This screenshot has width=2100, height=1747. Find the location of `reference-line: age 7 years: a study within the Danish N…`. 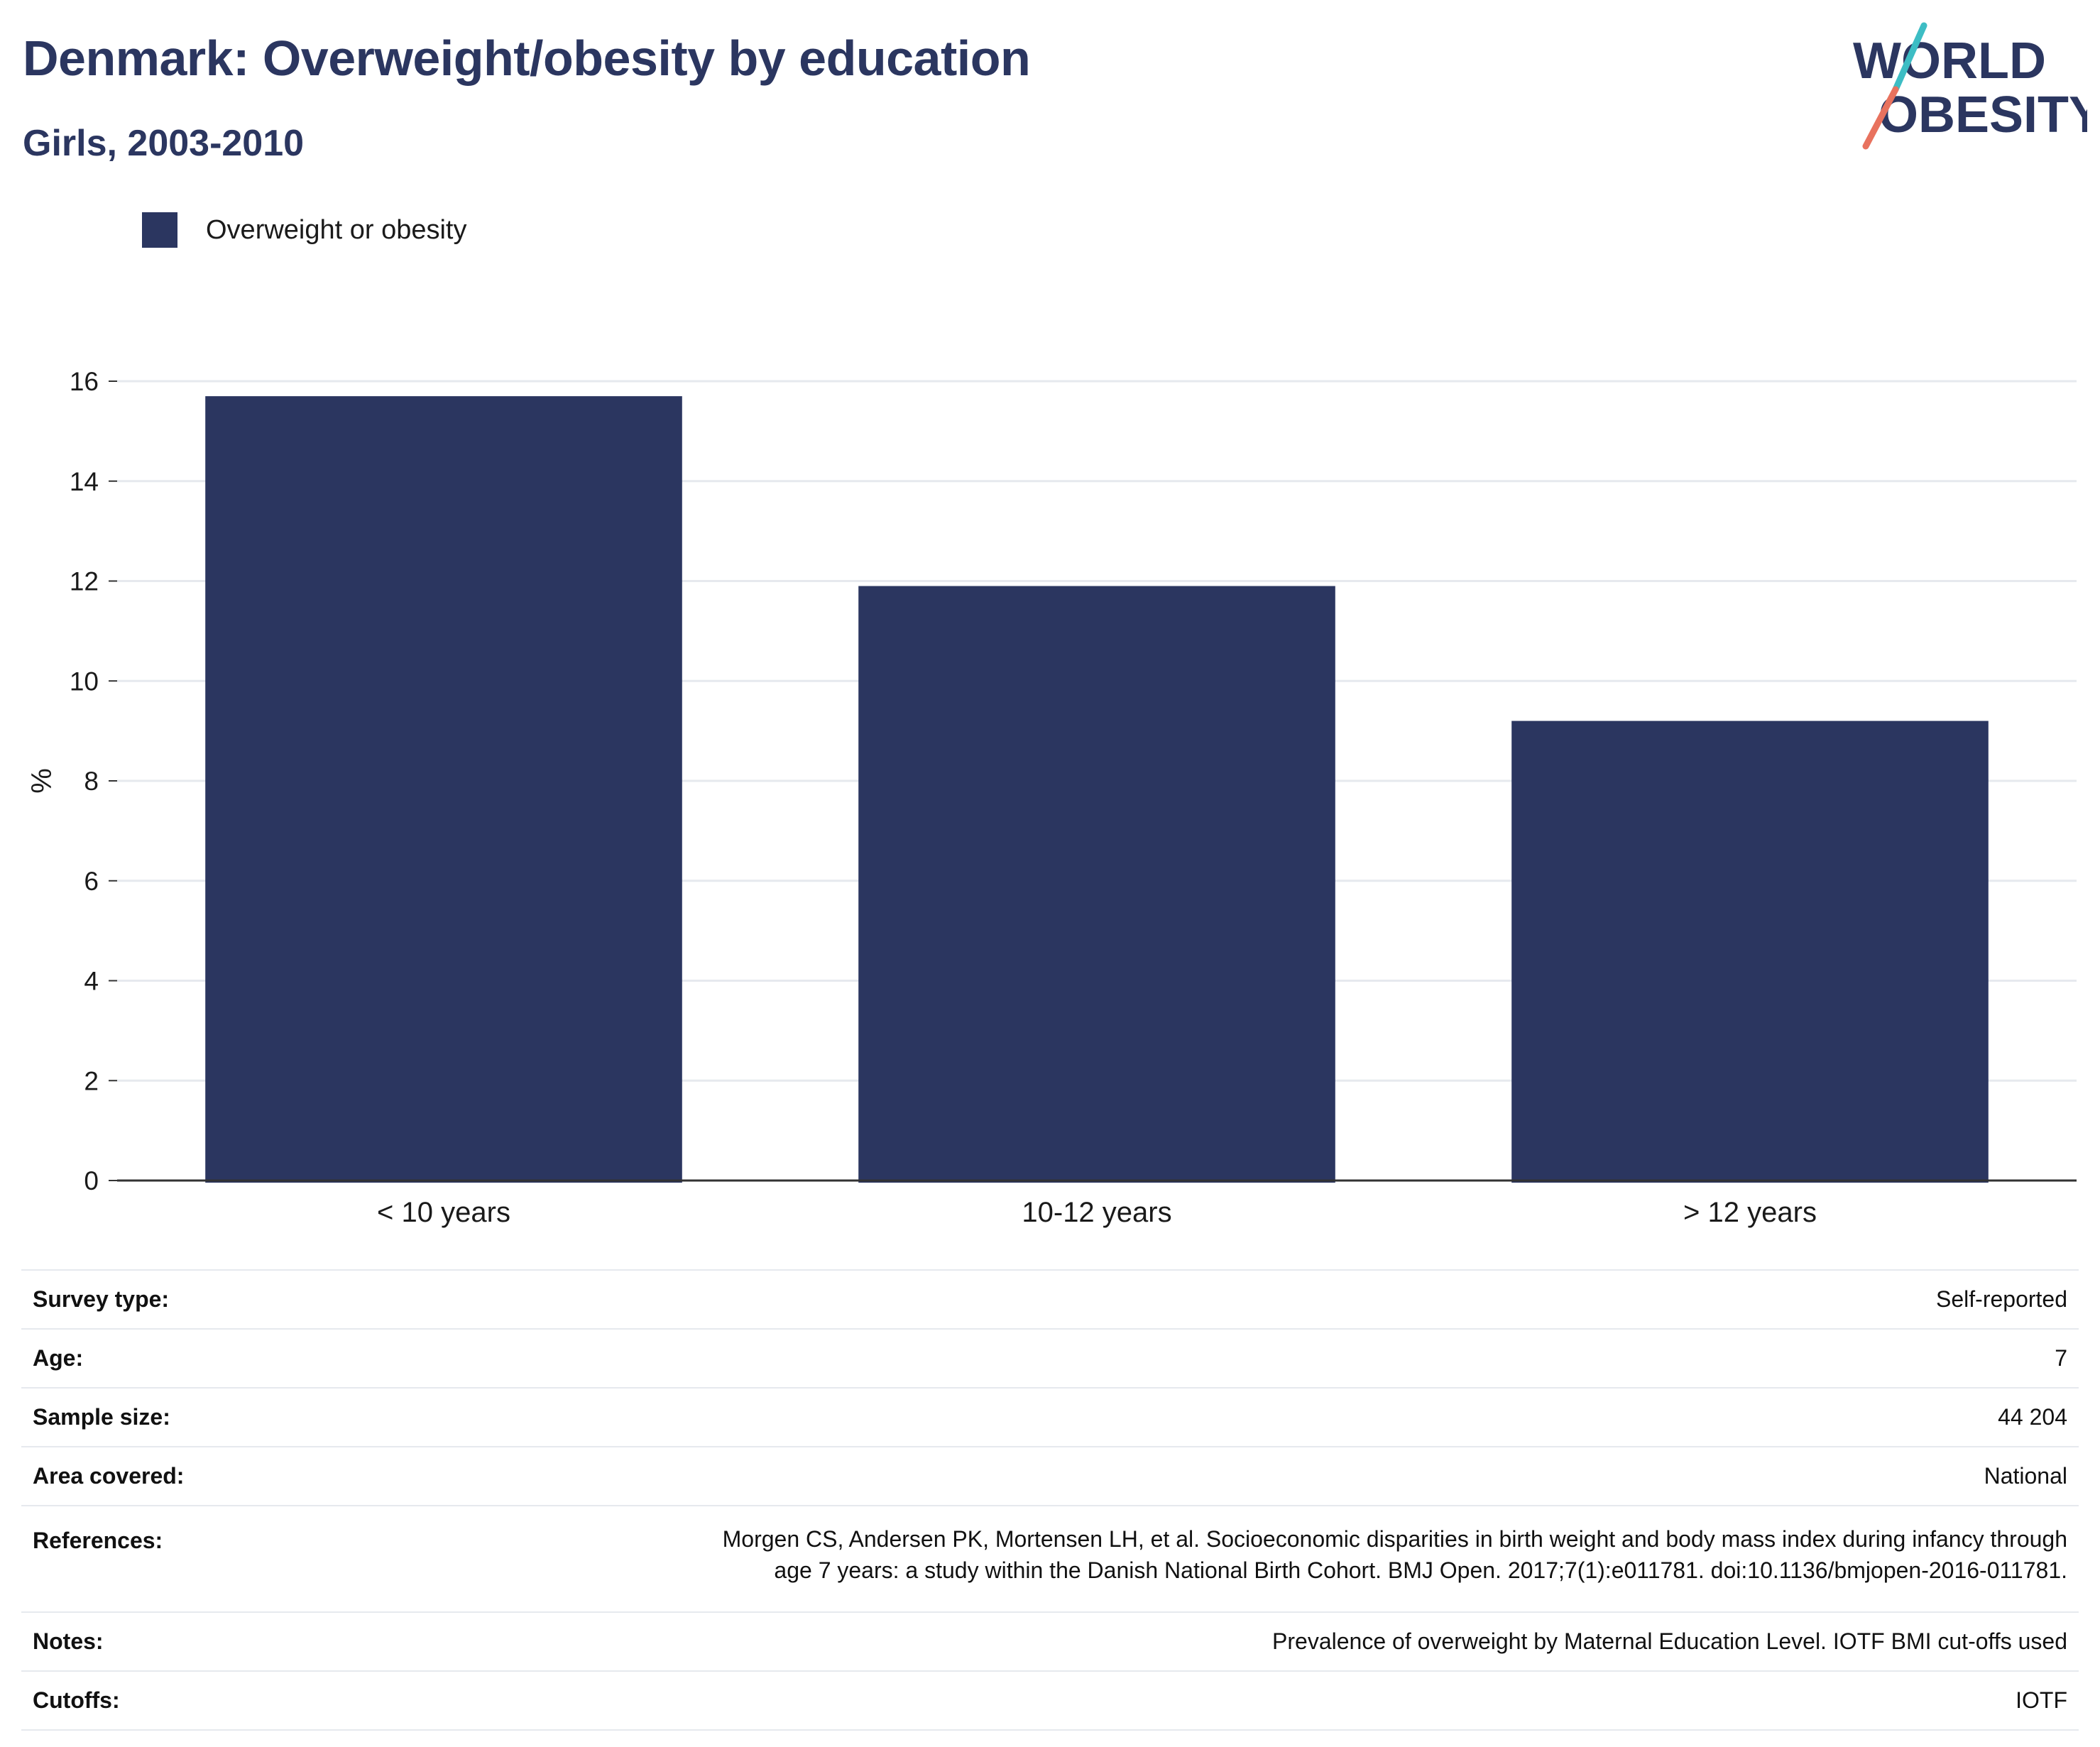

reference-line: age 7 years: a study within the Danish N… is located at coordinates (1420, 1570).